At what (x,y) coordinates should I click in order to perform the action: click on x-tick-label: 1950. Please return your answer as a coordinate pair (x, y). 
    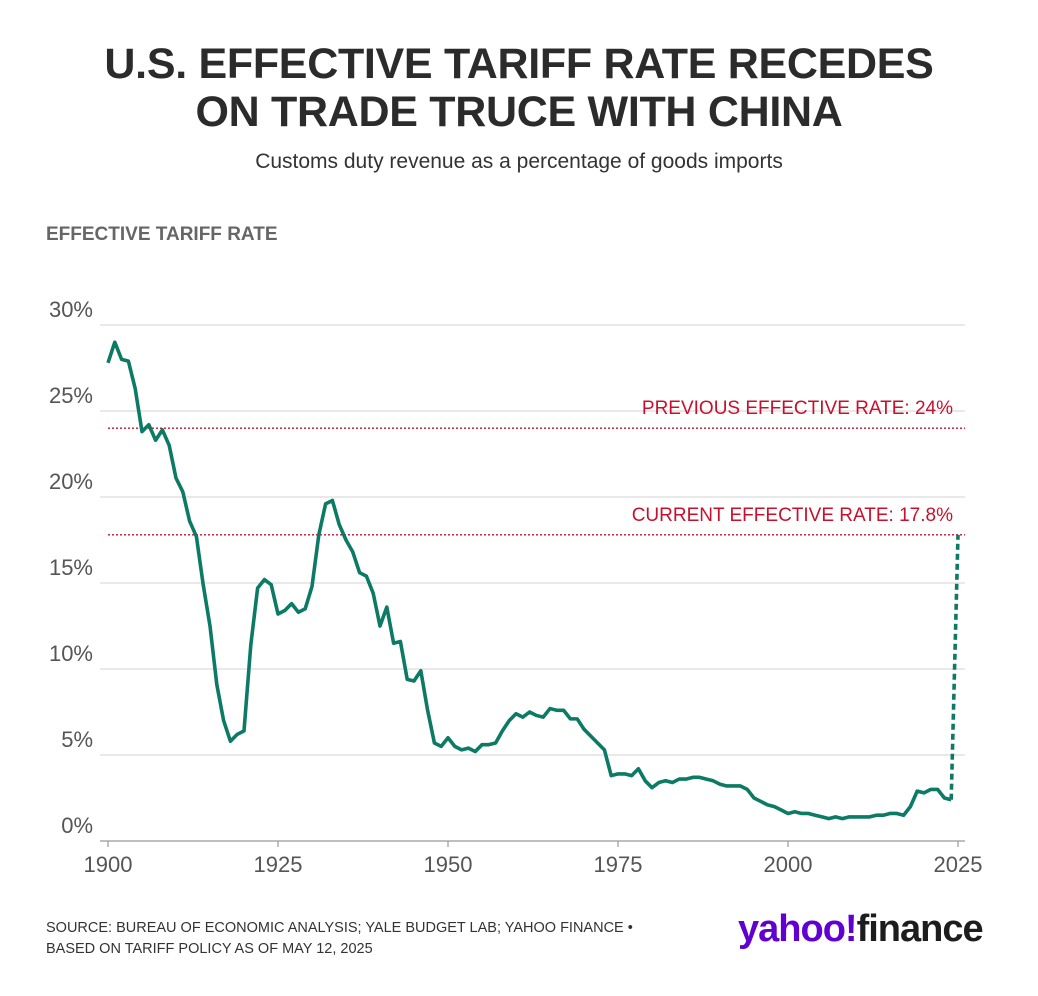
    Looking at the image, I should click on (448, 864).